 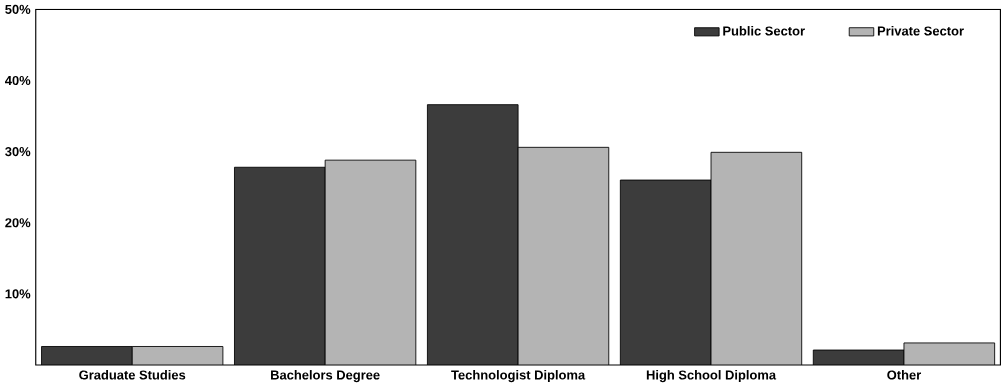 What do you see at coordinates (904, 375) in the screenshot?
I see `x-tick-label: Other` at bounding box center [904, 375].